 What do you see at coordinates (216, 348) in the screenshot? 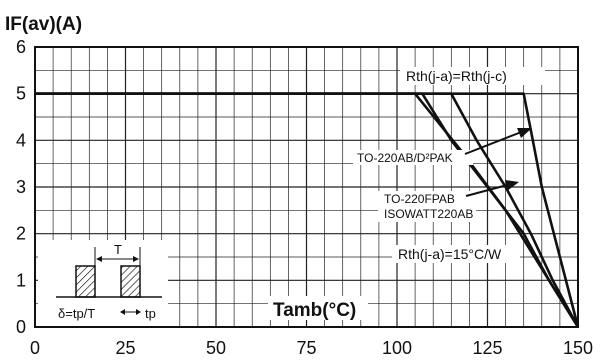
I see `x-tick-label: 50` at bounding box center [216, 348].